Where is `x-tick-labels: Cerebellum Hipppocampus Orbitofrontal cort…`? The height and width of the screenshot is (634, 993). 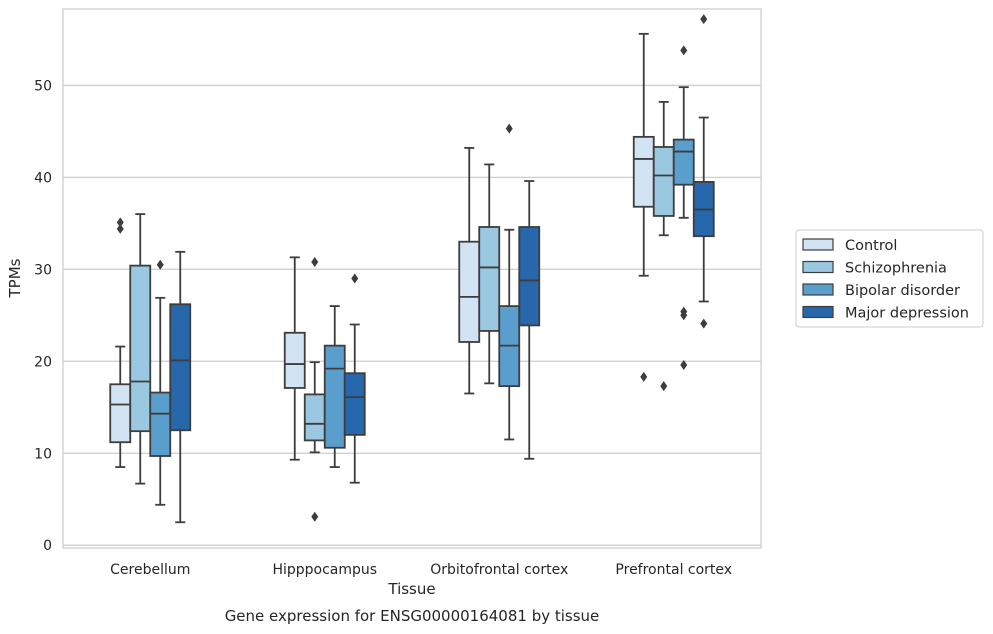
x-tick-labels: Cerebellum Hipppocampus Orbitofrontal cort… is located at coordinates (421, 570).